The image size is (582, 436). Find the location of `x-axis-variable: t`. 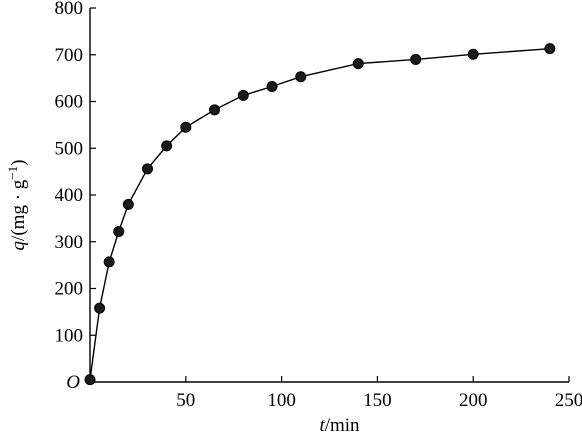

x-axis-variable: t is located at coordinates (322, 425).